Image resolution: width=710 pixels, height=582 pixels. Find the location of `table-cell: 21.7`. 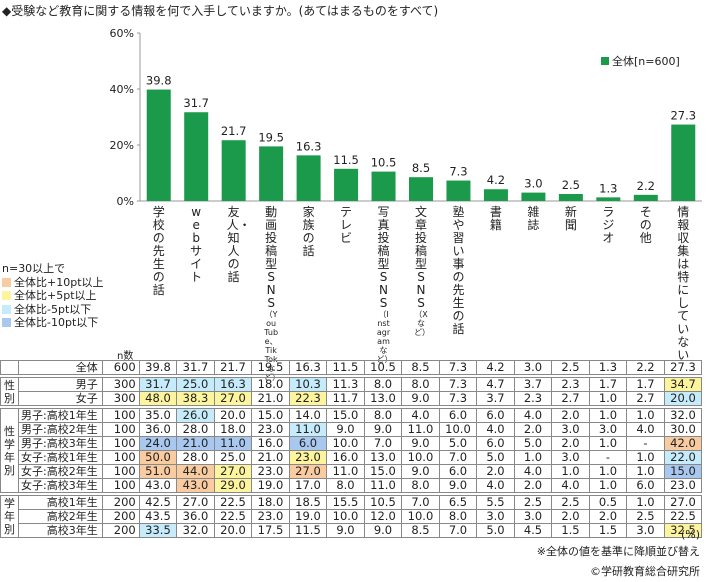

table-cell: 21.7 is located at coordinates (233, 367).